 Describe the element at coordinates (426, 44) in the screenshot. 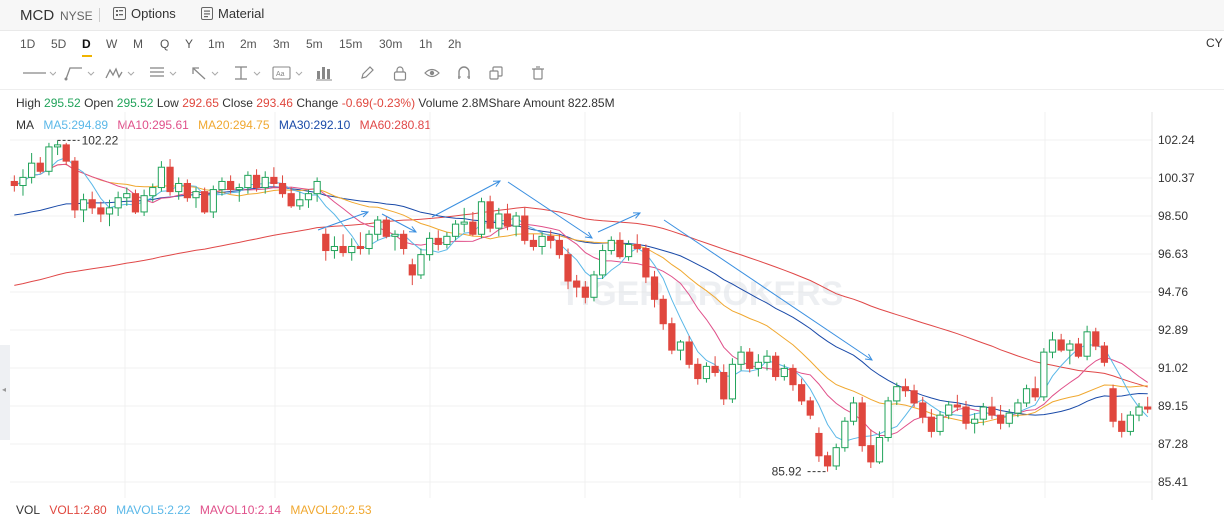

I see `timeframe-1h: 1h` at that location.